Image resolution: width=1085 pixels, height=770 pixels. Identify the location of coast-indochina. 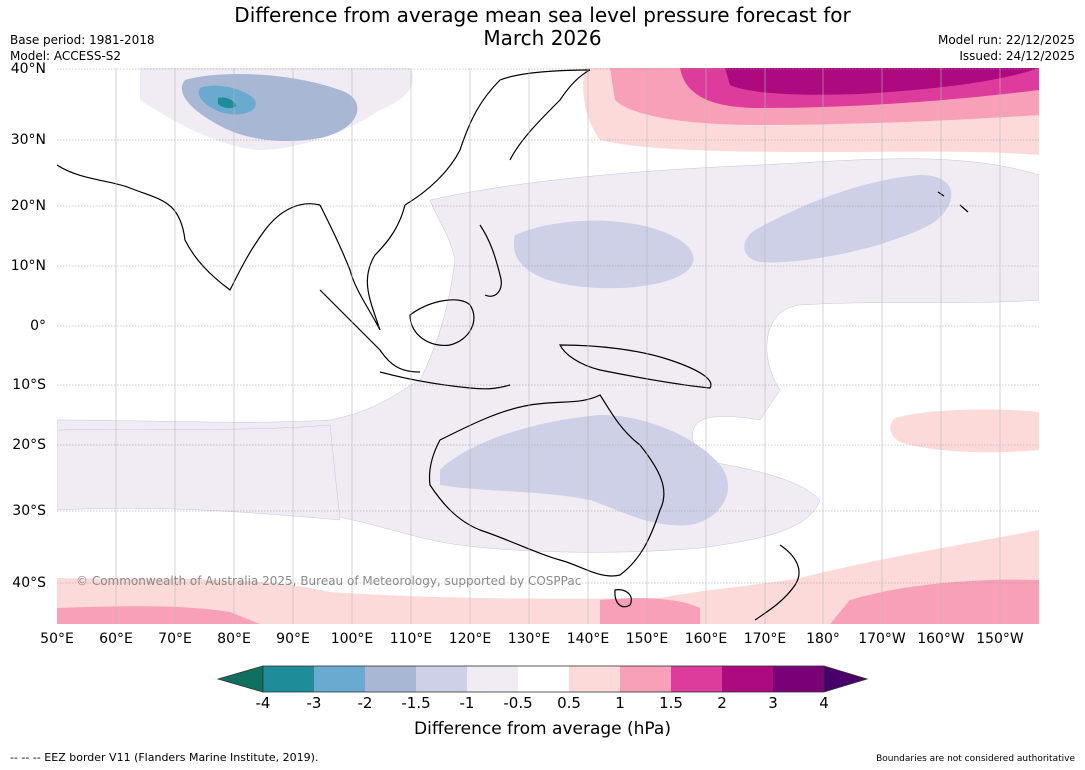
(362, 267).